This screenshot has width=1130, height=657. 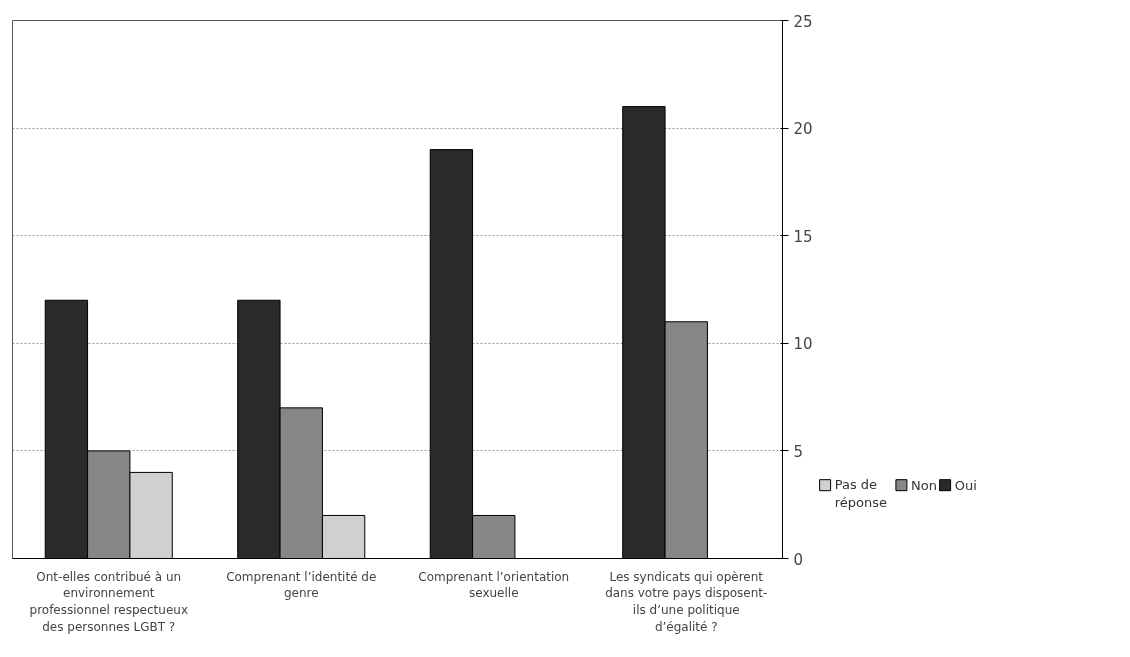 I want to click on y-tick-label: 20, so click(x=803, y=129).